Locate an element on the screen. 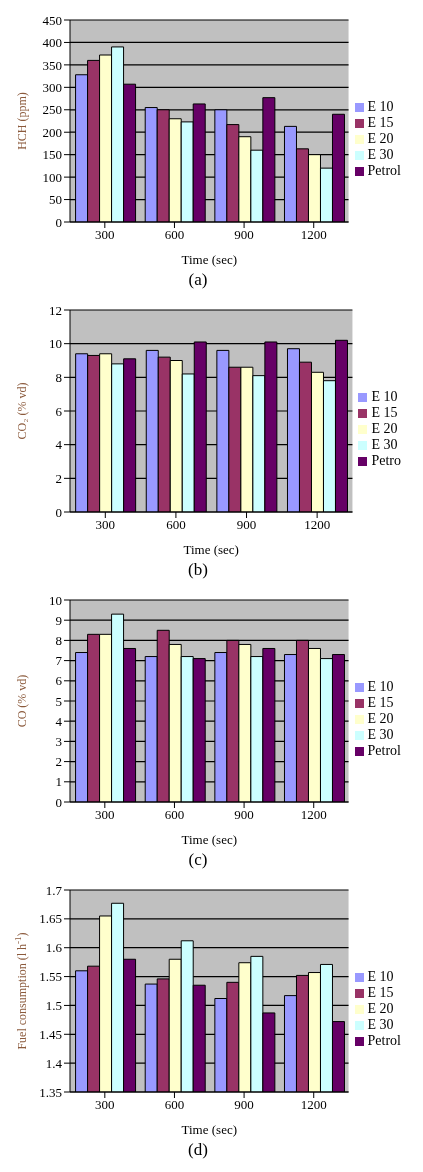 The width and height of the screenshot is (423, 1172). y-tick-label: 1.4 is located at coordinates (54, 1063).